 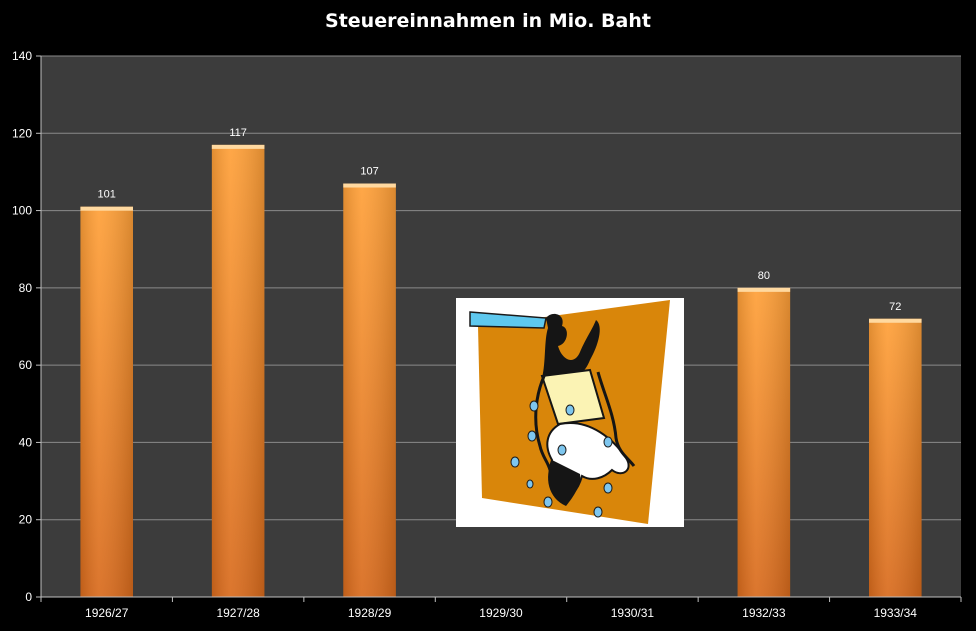 I want to click on x-tick-label: 1928/29, so click(x=370, y=613).